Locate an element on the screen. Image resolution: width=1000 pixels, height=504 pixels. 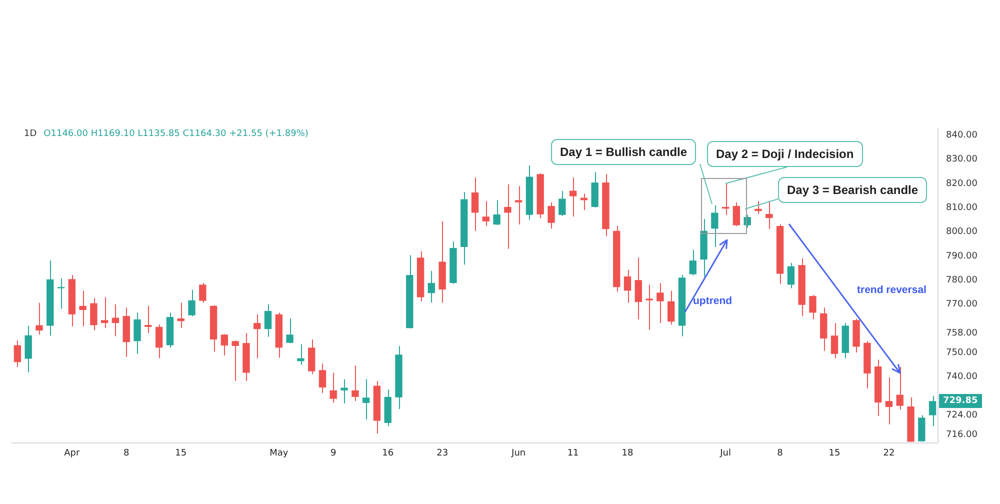
annotation: Day 3 = Bearish candle is located at coordinates (853, 190).